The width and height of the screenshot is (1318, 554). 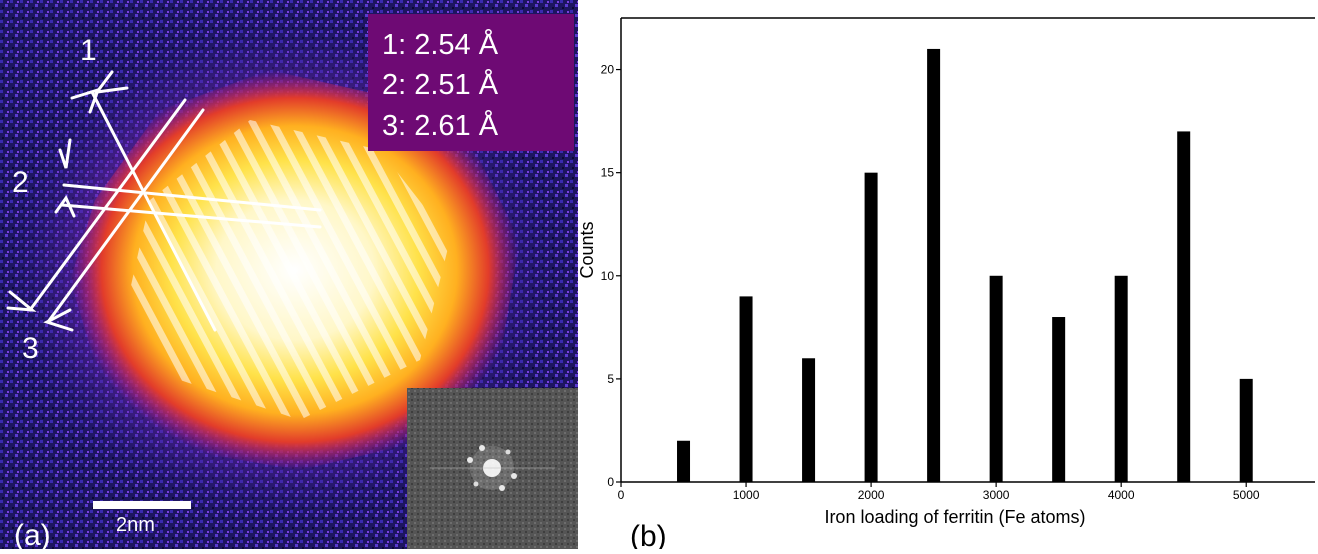 I want to click on x-tick-label: 5000, so click(x=1246, y=495).